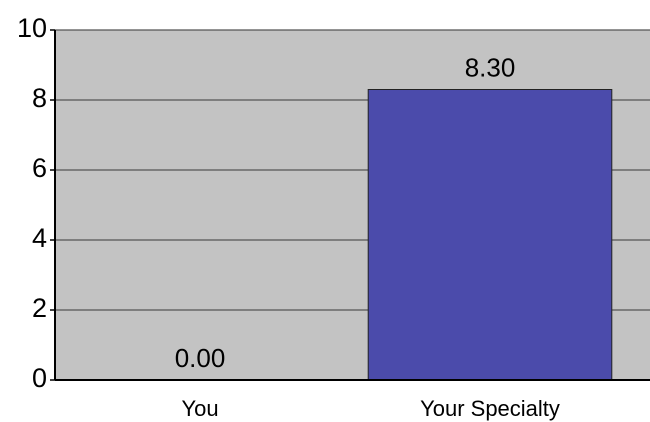 The height and width of the screenshot is (422, 650). I want to click on value-label: 0.00, so click(200, 358).